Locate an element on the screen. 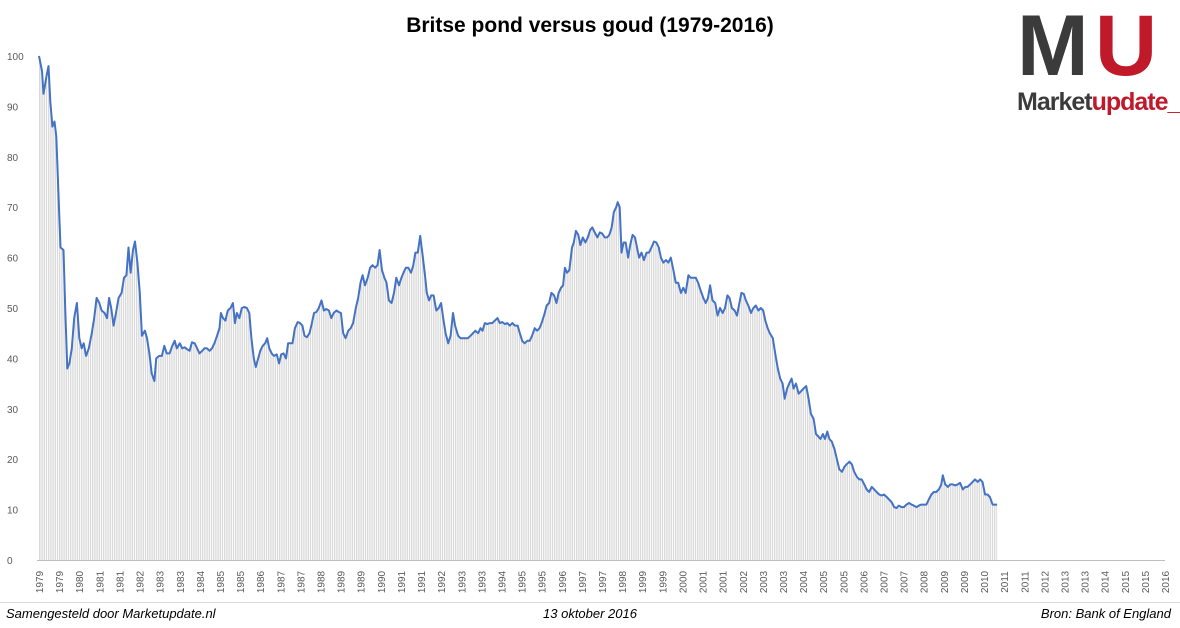 The width and height of the screenshot is (1180, 628). y-tick-label: 70 is located at coordinates (13, 208).